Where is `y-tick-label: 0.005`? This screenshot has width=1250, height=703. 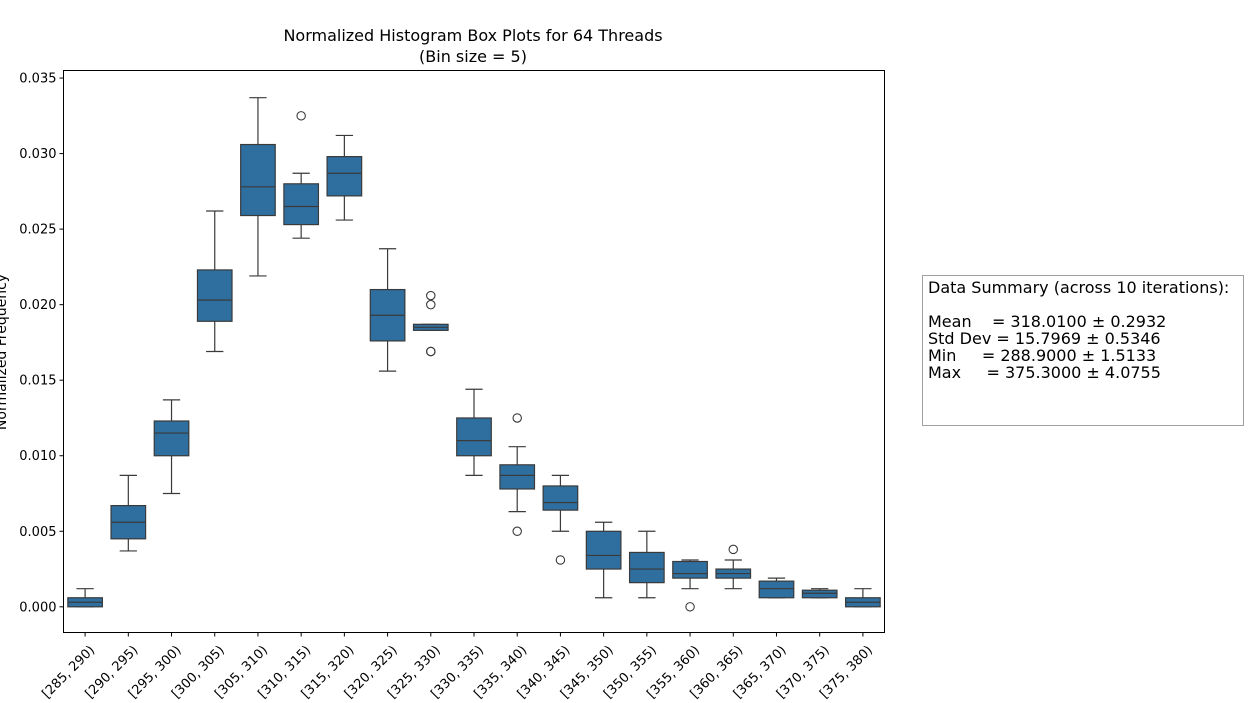 y-tick-label: 0.005 is located at coordinates (37, 532).